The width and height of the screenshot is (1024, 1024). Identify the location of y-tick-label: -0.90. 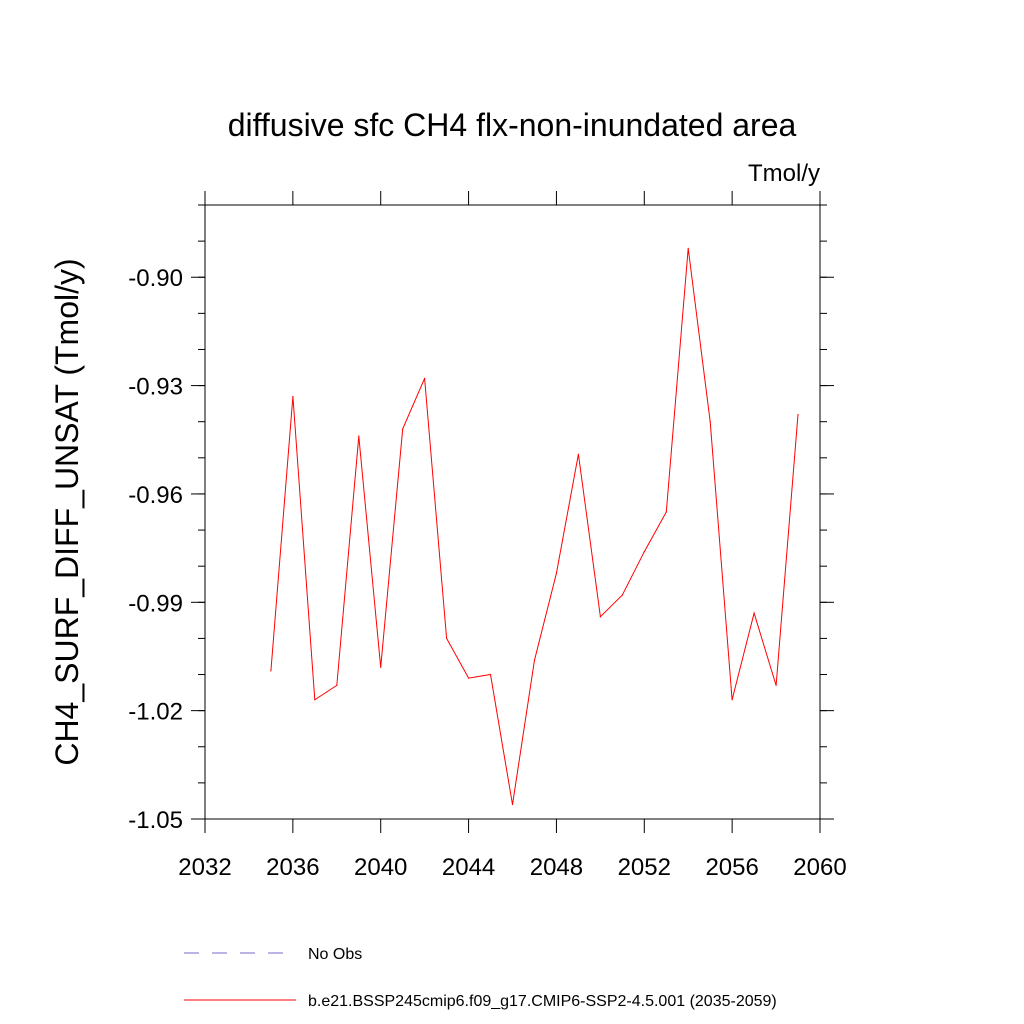
(155, 278).